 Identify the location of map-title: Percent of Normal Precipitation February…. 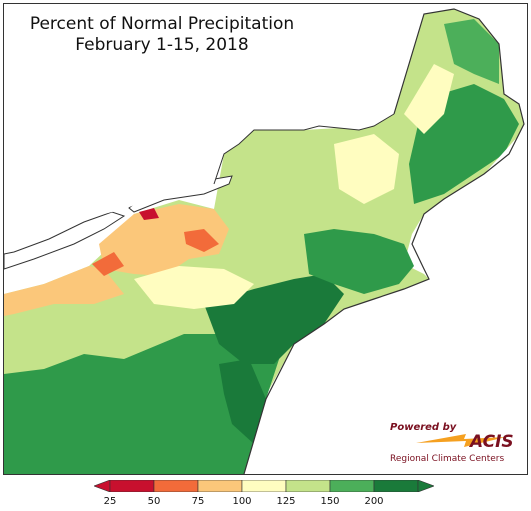
(162, 35).